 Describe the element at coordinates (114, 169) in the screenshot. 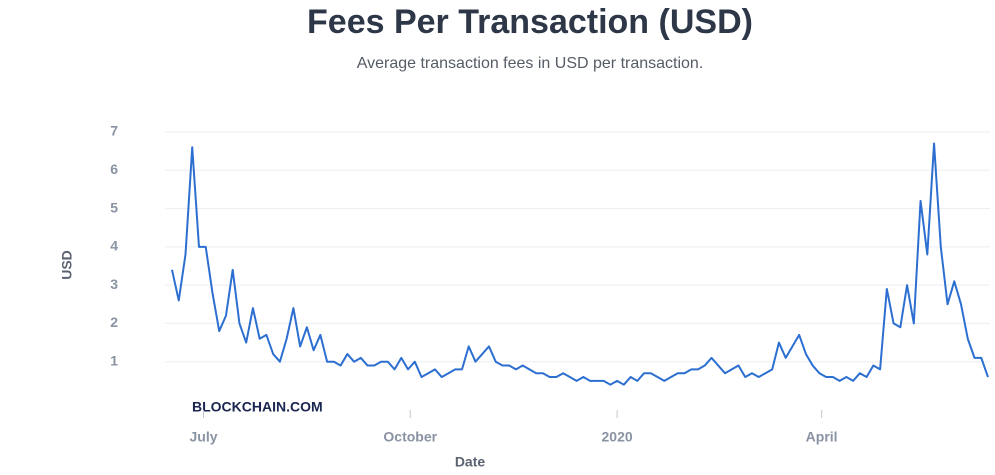

I see `y-tick-label: 6` at that location.